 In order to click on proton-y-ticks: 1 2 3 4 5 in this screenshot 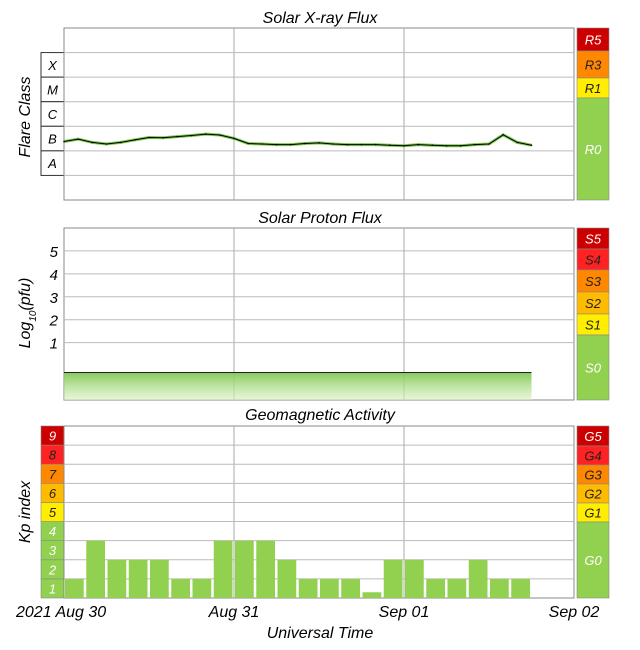, I will do `click(54, 298)`.